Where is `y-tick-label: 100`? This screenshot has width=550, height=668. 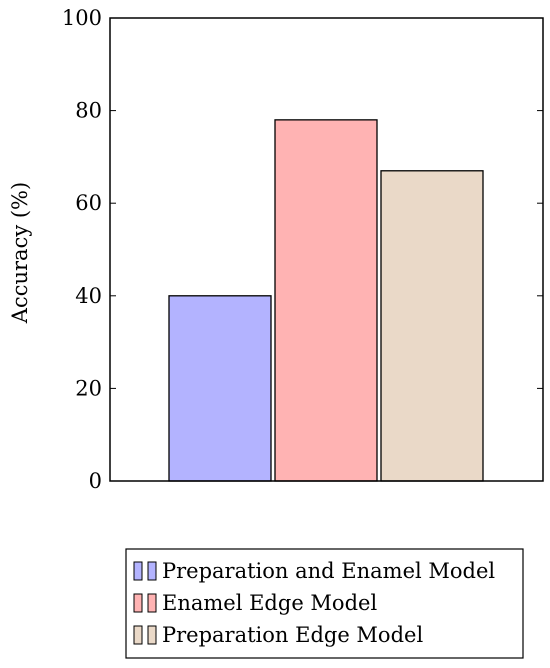
y-tick-label: 100 is located at coordinates (82, 18).